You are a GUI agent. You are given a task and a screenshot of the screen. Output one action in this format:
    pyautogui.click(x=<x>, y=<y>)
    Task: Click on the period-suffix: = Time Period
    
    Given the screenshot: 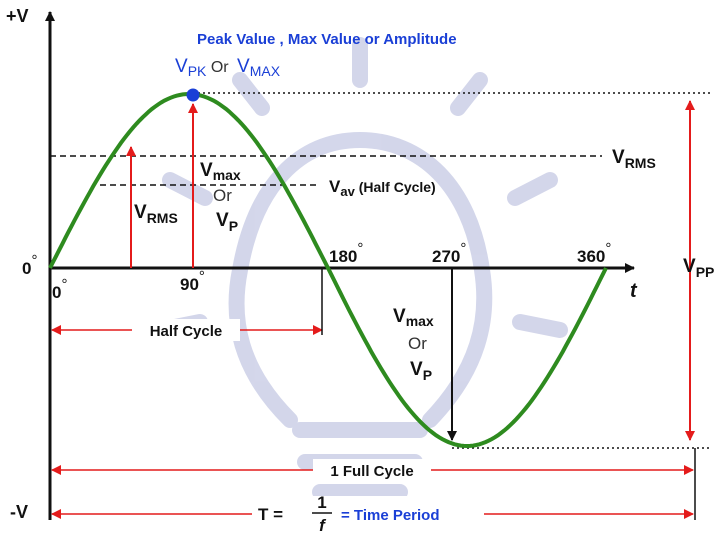 What is the action you would take?
    pyautogui.click(x=390, y=515)
    